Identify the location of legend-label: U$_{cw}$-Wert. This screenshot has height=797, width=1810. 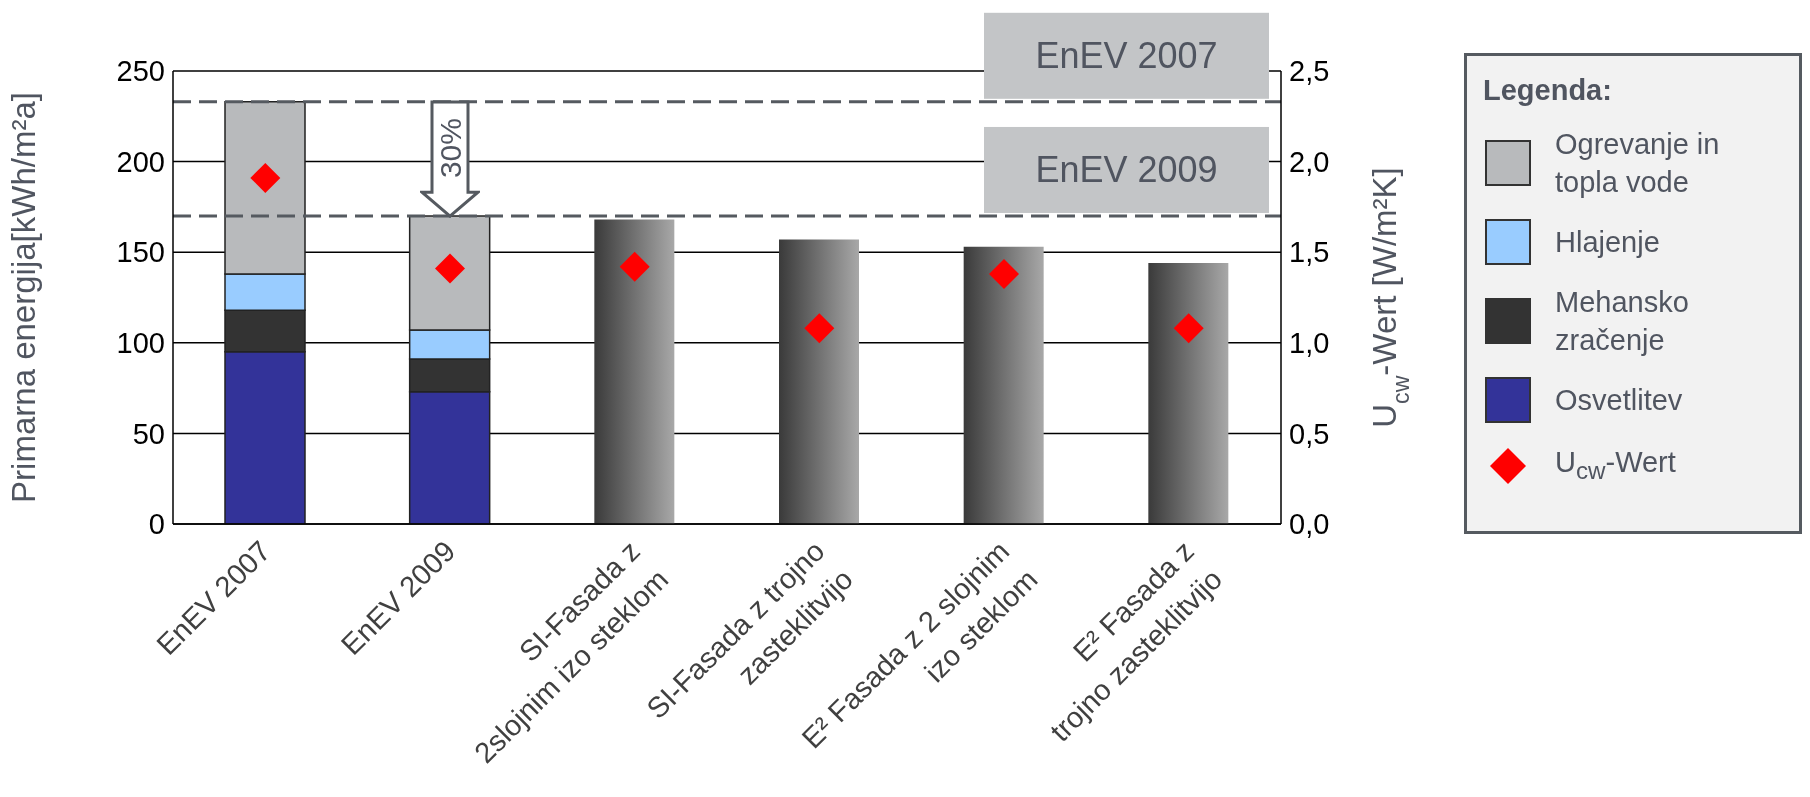
(1615, 465).